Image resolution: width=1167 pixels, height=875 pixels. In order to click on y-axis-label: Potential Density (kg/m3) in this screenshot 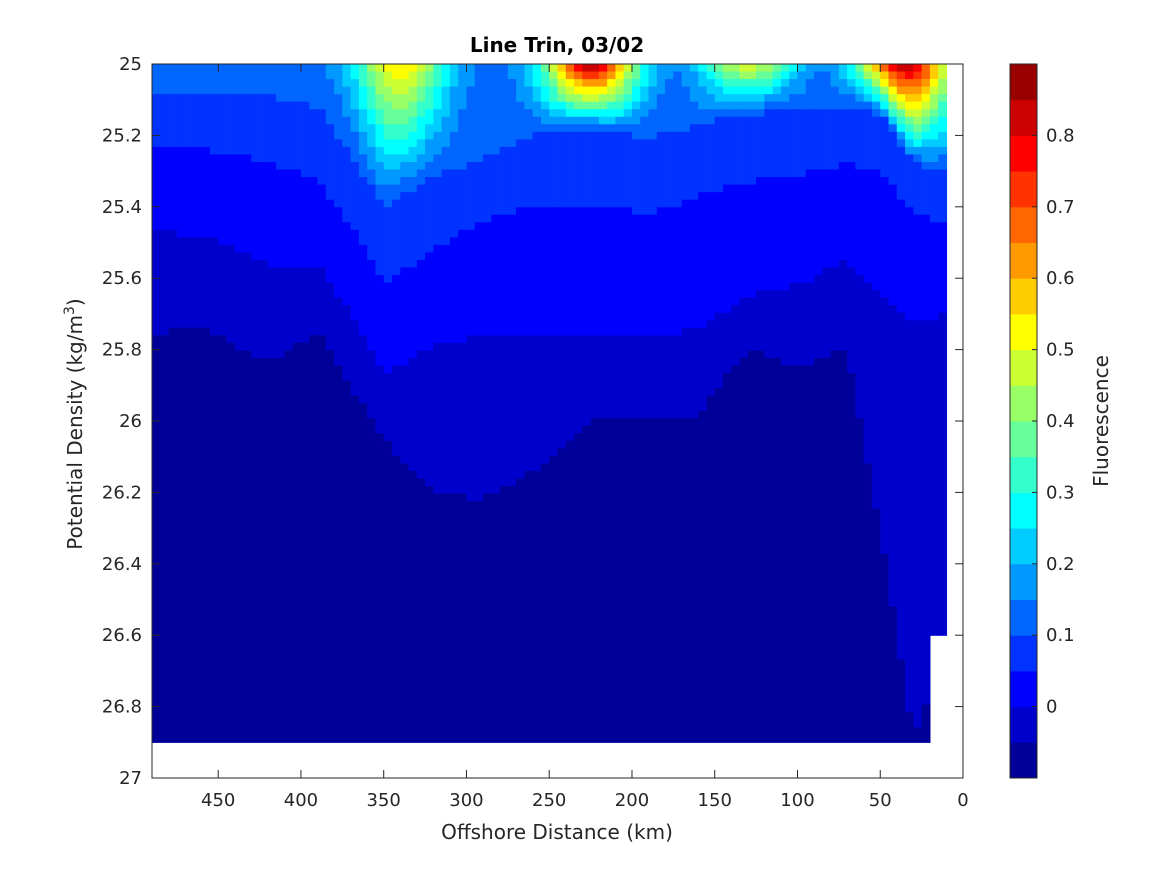, I will do `click(74, 423)`.